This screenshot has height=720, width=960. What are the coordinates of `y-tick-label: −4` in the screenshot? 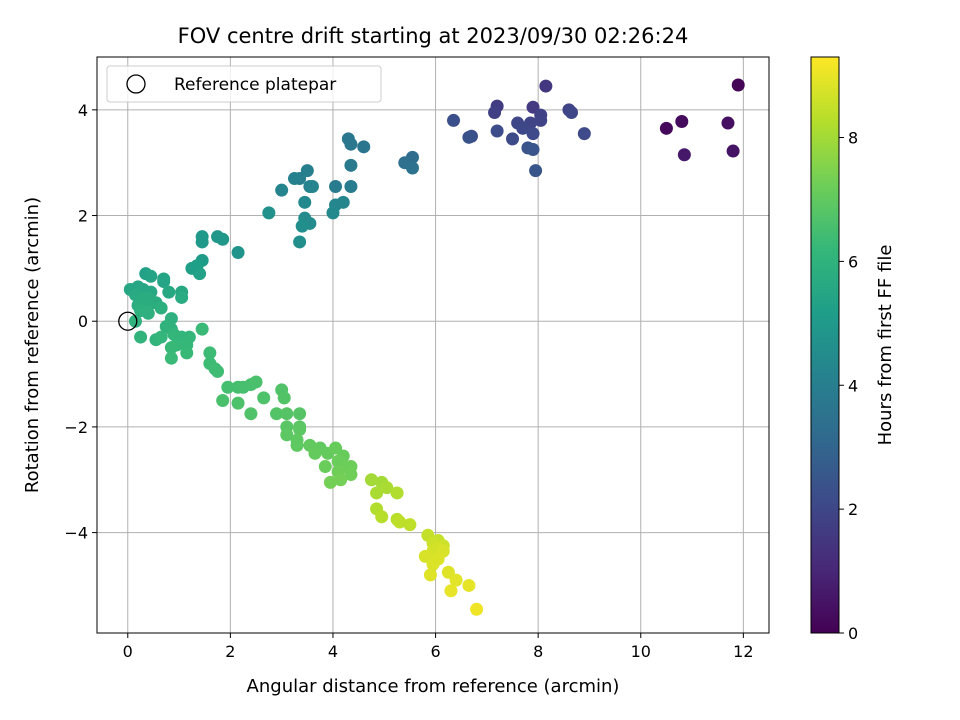 It's located at (76, 533).